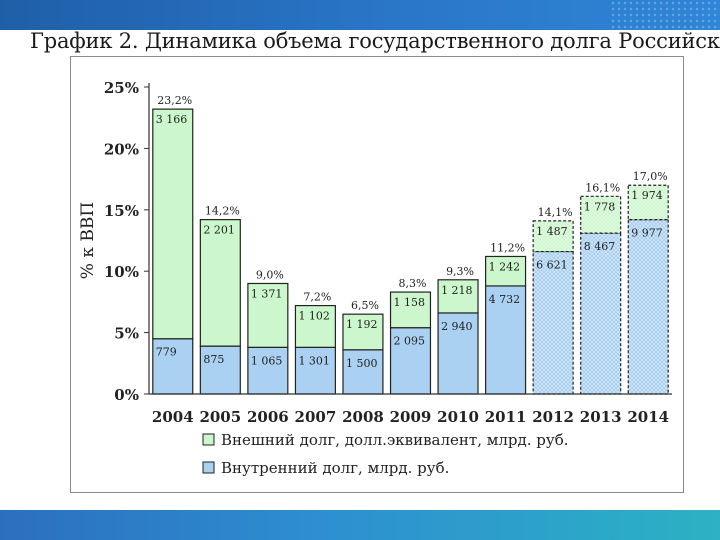 Image resolution: width=720 pixels, height=540 pixels. What do you see at coordinates (363, 332) in the screenshot?
I see `bar-external-2008` at bounding box center [363, 332].